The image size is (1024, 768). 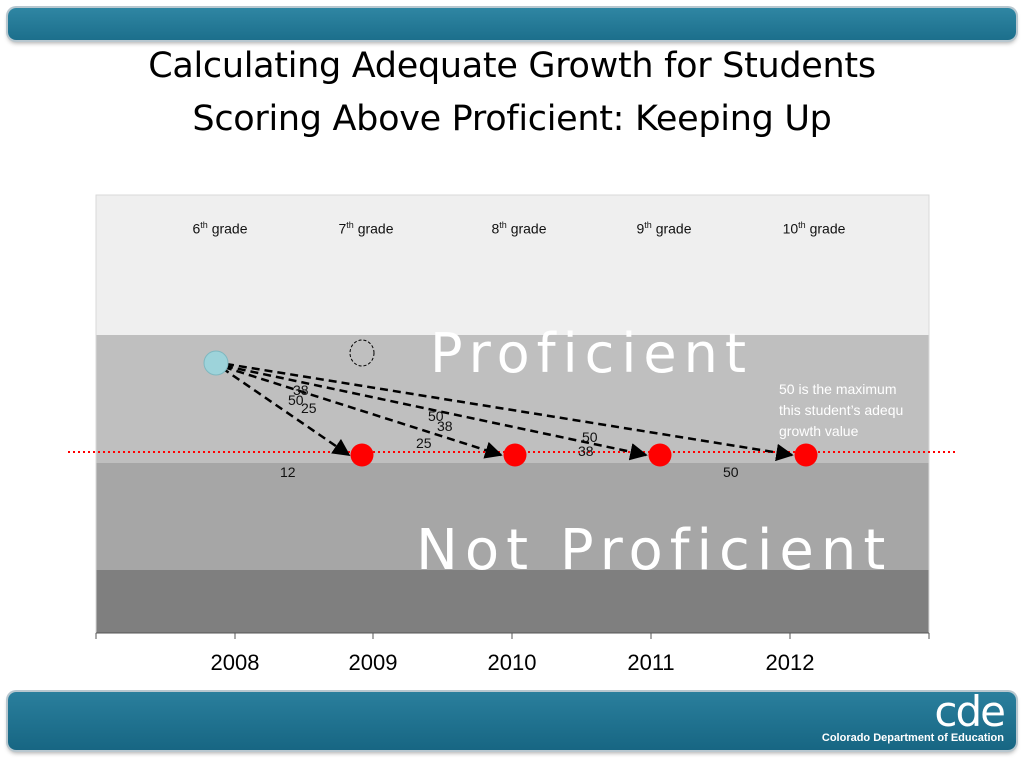 I want to click on previous-position-outline, so click(x=362, y=353).